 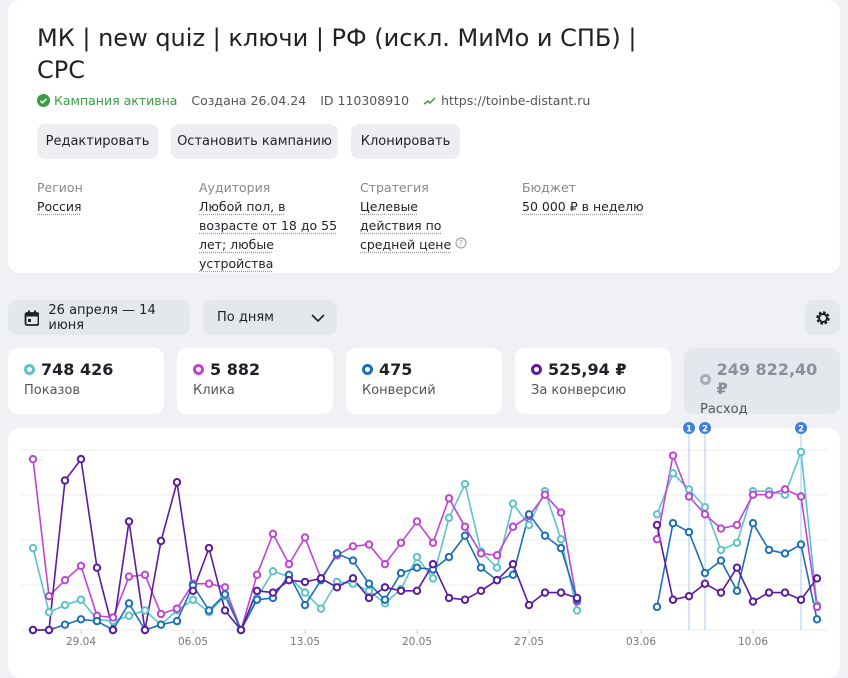 I want to click on metric-value: 748 426, so click(x=86, y=369).